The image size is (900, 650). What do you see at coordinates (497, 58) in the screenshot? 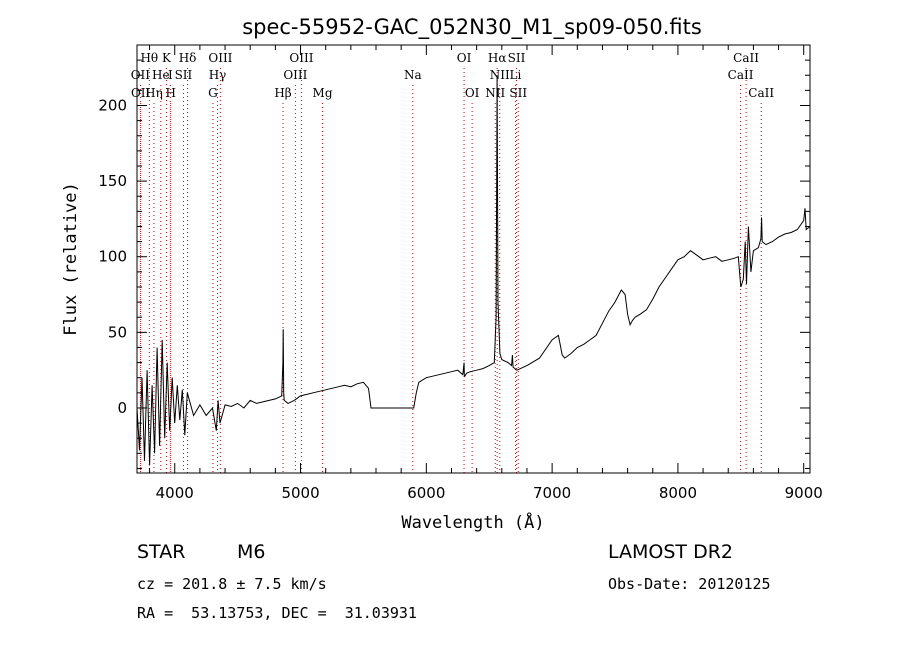
I see `spectral-line-label: Hα` at bounding box center [497, 58].